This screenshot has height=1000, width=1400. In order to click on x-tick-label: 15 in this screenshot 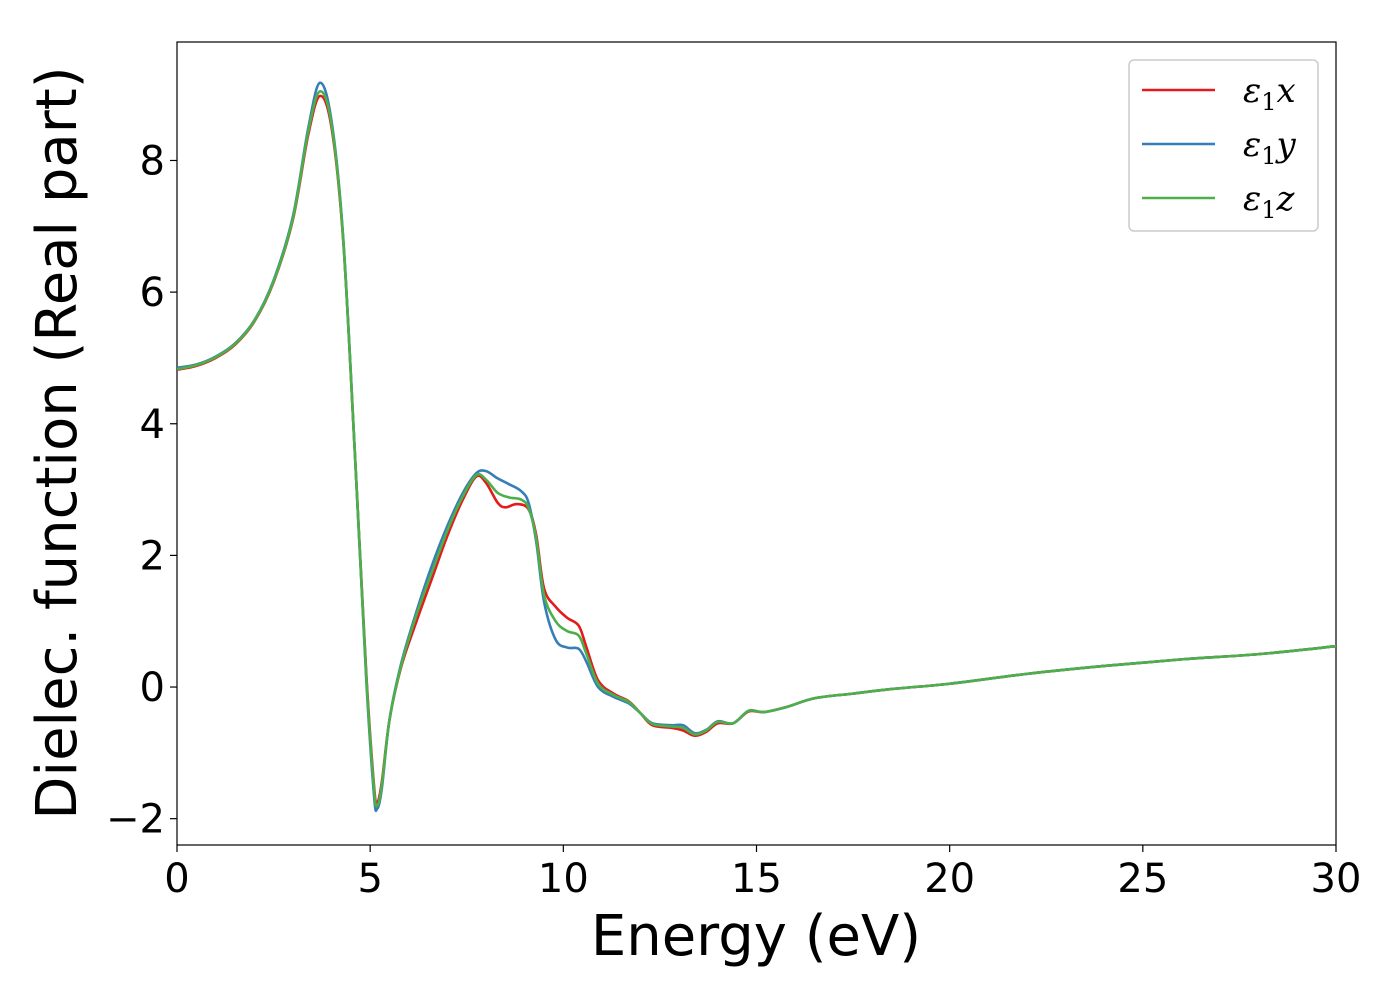, I will do `click(756, 879)`.